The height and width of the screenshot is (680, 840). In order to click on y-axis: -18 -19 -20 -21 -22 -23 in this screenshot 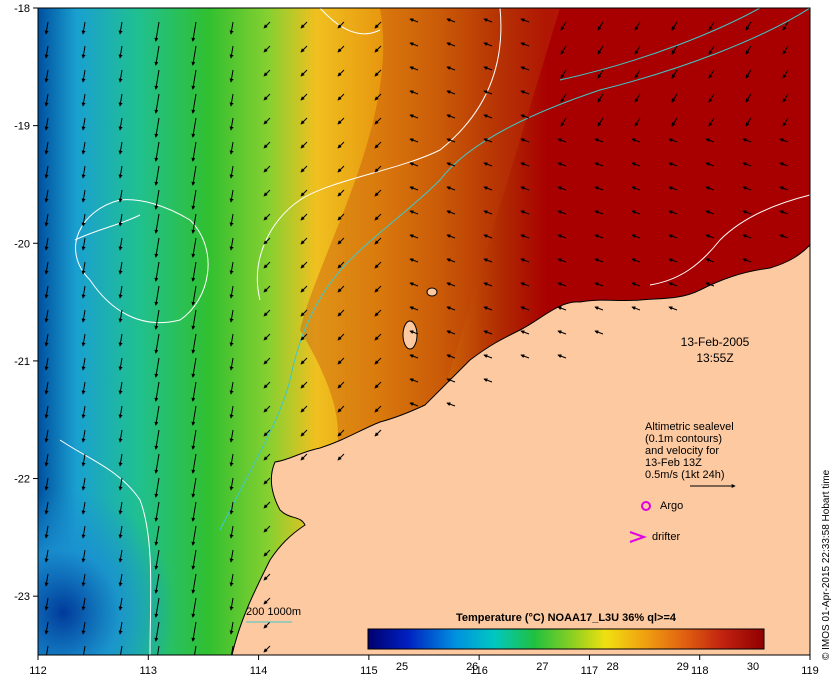, I will do `click(26, 303)`.